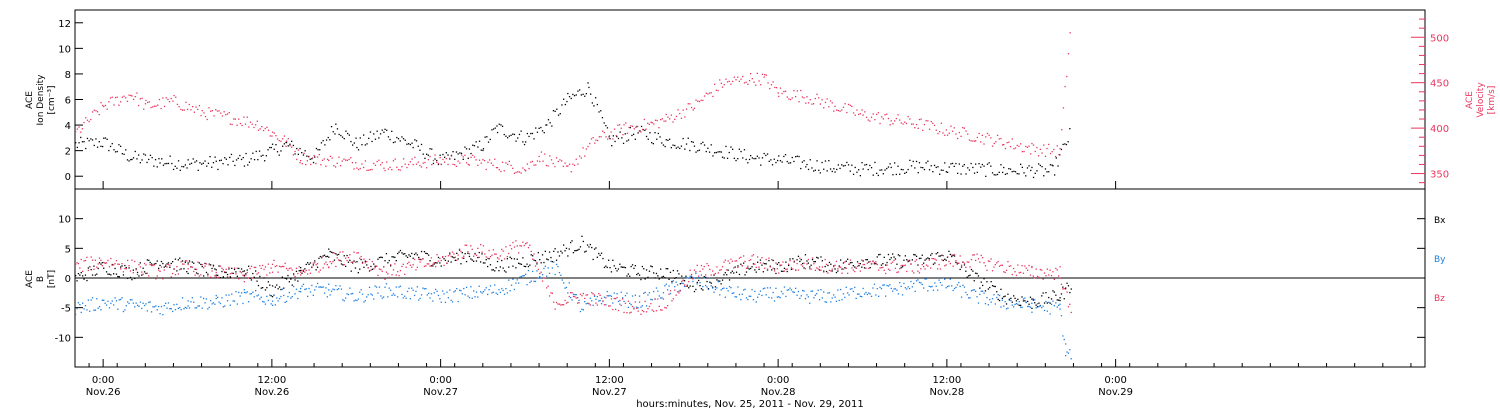 The image size is (1500, 410). What do you see at coordinates (1492, 100) in the screenshot?
I see `panel1-right-label-line3: [km/s]` at bounding box center [1492, 100].